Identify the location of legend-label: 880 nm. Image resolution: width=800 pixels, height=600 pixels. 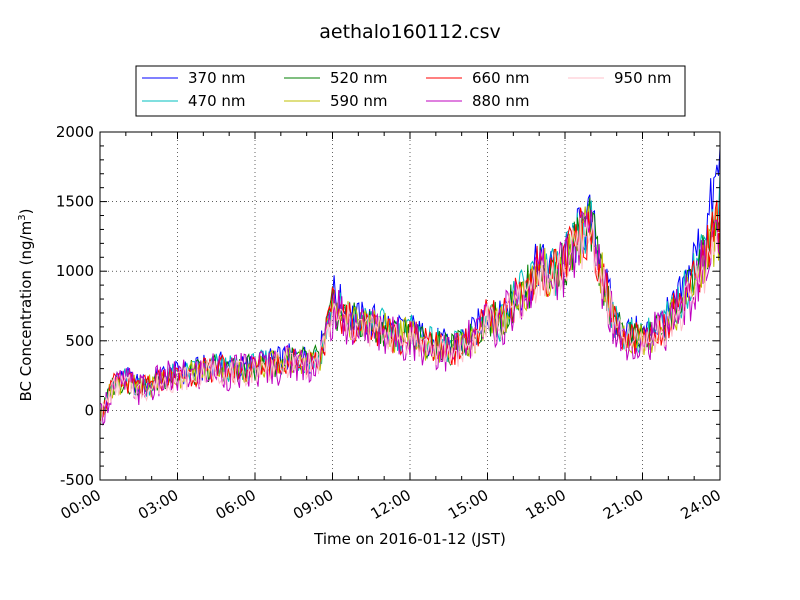
(501, 101).